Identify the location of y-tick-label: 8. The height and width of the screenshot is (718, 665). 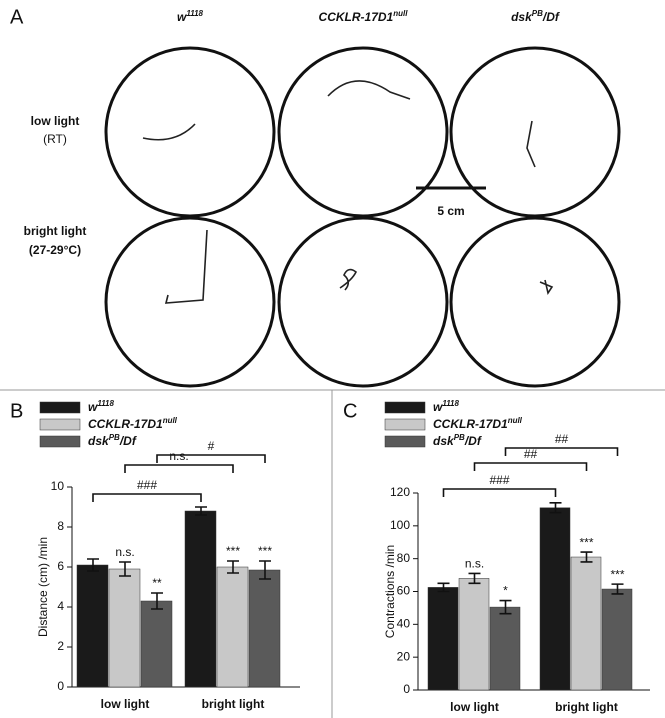
(60, 526).